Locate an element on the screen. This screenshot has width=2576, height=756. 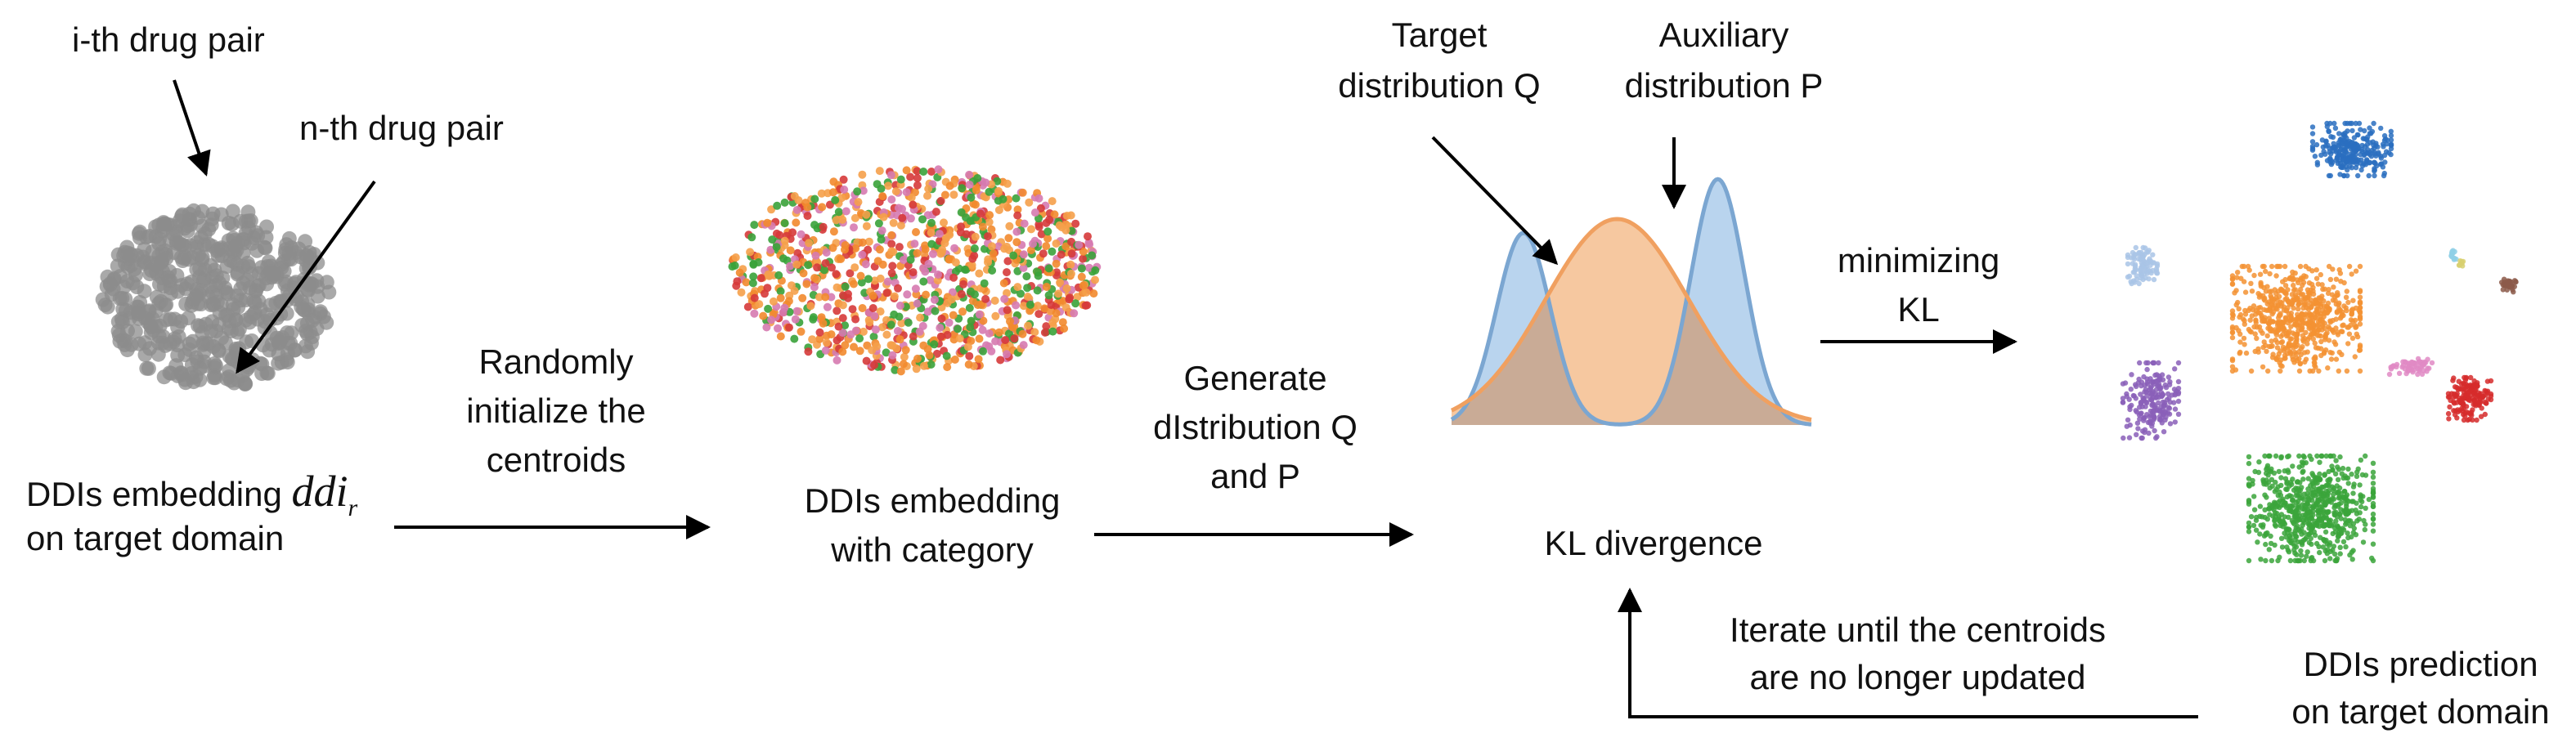
label-generate-3: and P is located at coordinates (1255, 476).